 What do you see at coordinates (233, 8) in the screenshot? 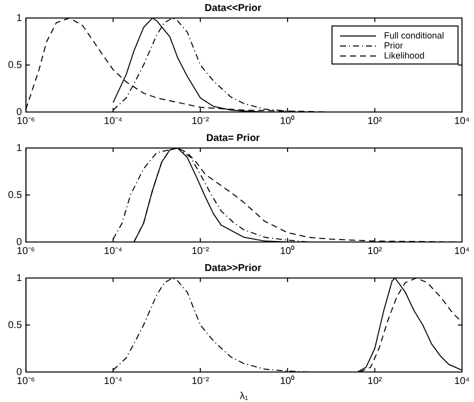
I see `chart-title: Data<<Prior` at bounding box center [233, 8].